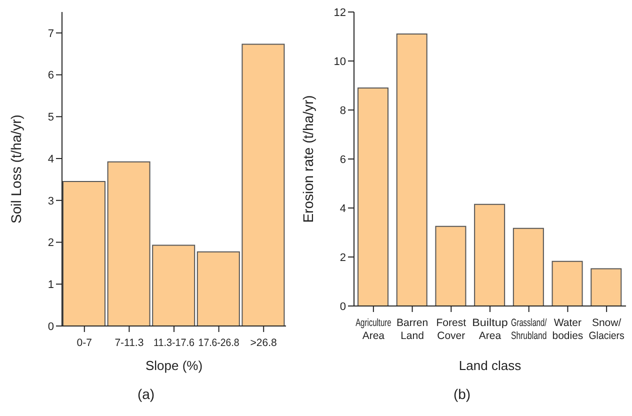  What do you see at coordinates (608, 329) in the screenshot?
I see `x-tick-label: Snow/ Glaciers` at bounding box center [608, 329].